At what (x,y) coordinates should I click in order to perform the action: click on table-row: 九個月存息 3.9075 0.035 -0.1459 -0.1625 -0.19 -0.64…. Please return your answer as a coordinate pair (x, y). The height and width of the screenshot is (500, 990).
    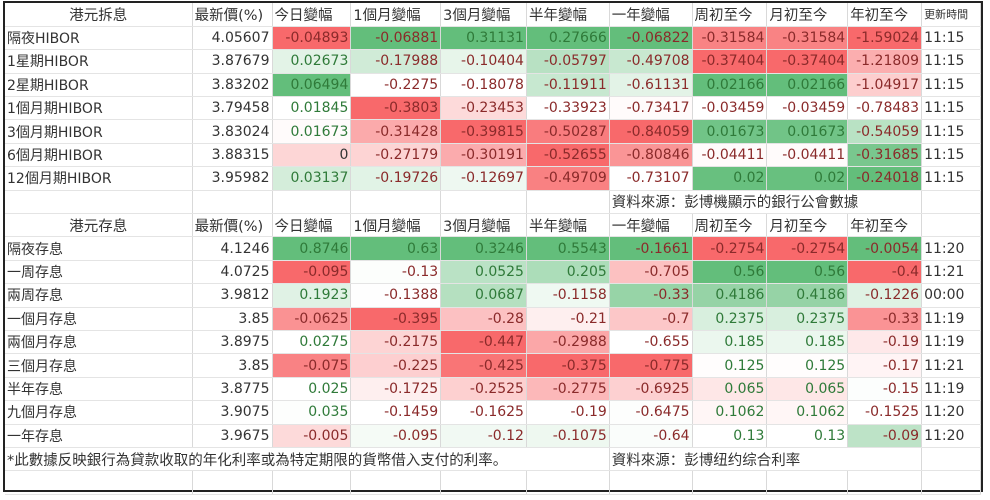
    Looking at the image, I should click on (493, 412).